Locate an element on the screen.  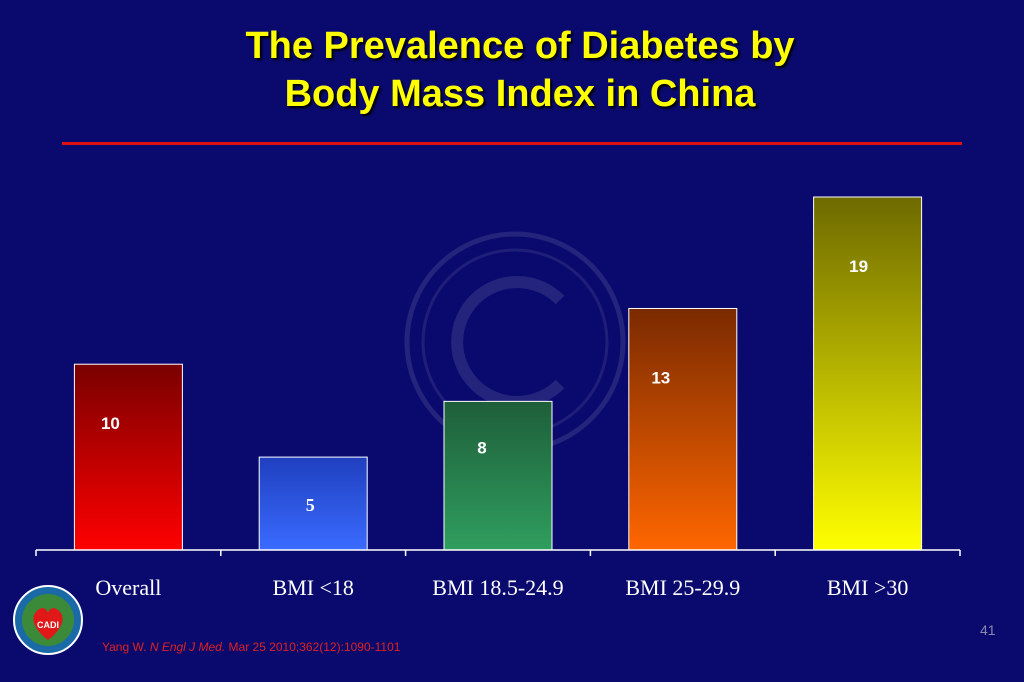
logo-text: CADI is located at coordinates (48, 625).